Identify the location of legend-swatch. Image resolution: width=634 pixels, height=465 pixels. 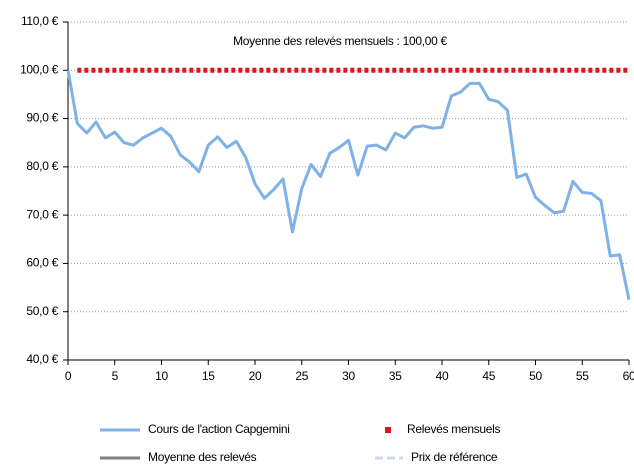
(388, 430).